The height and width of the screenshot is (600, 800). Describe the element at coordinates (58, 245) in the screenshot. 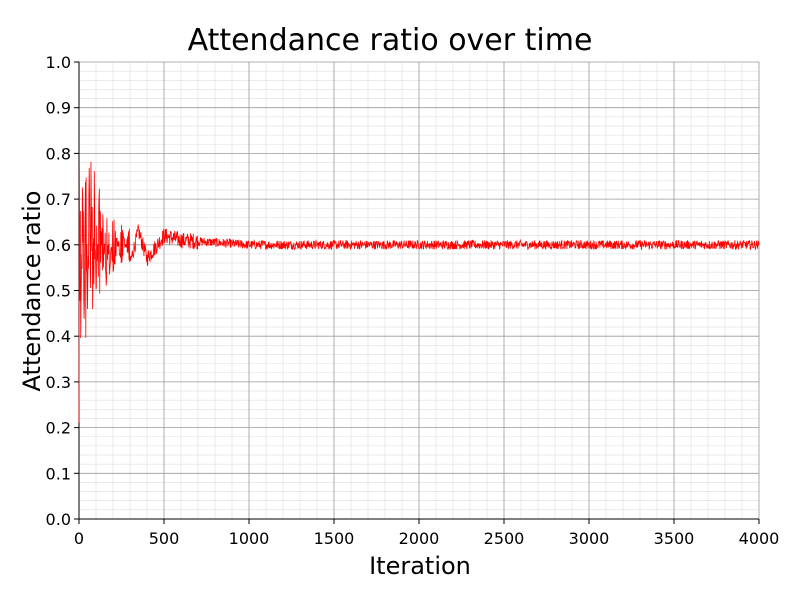

I see `y-tick-label: 0.6` at that location.